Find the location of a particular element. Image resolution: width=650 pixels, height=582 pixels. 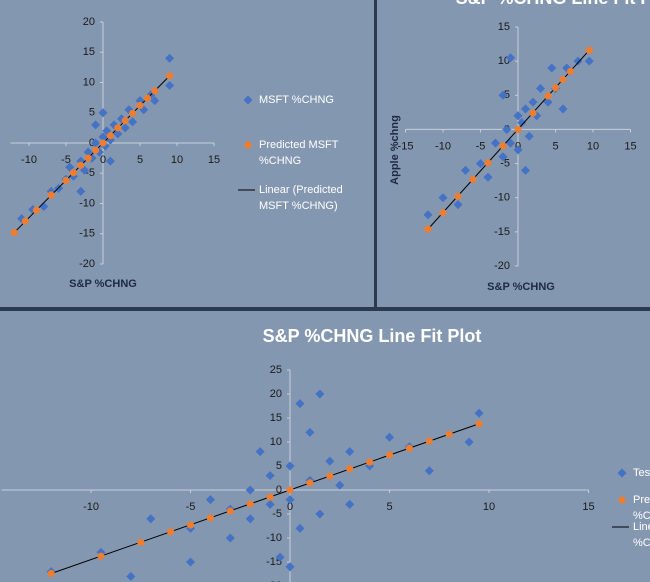

legend-label: Predicted Tesla %CHNG is located at coordinates (641, 508).